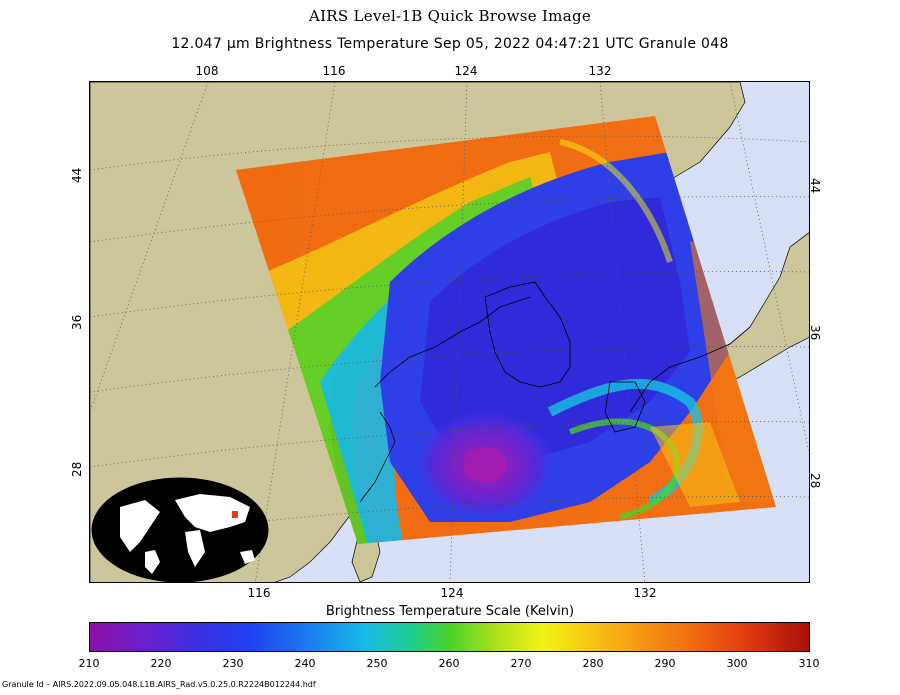  I want to click on lon-tick-bottom: 124, so click(452, 593).